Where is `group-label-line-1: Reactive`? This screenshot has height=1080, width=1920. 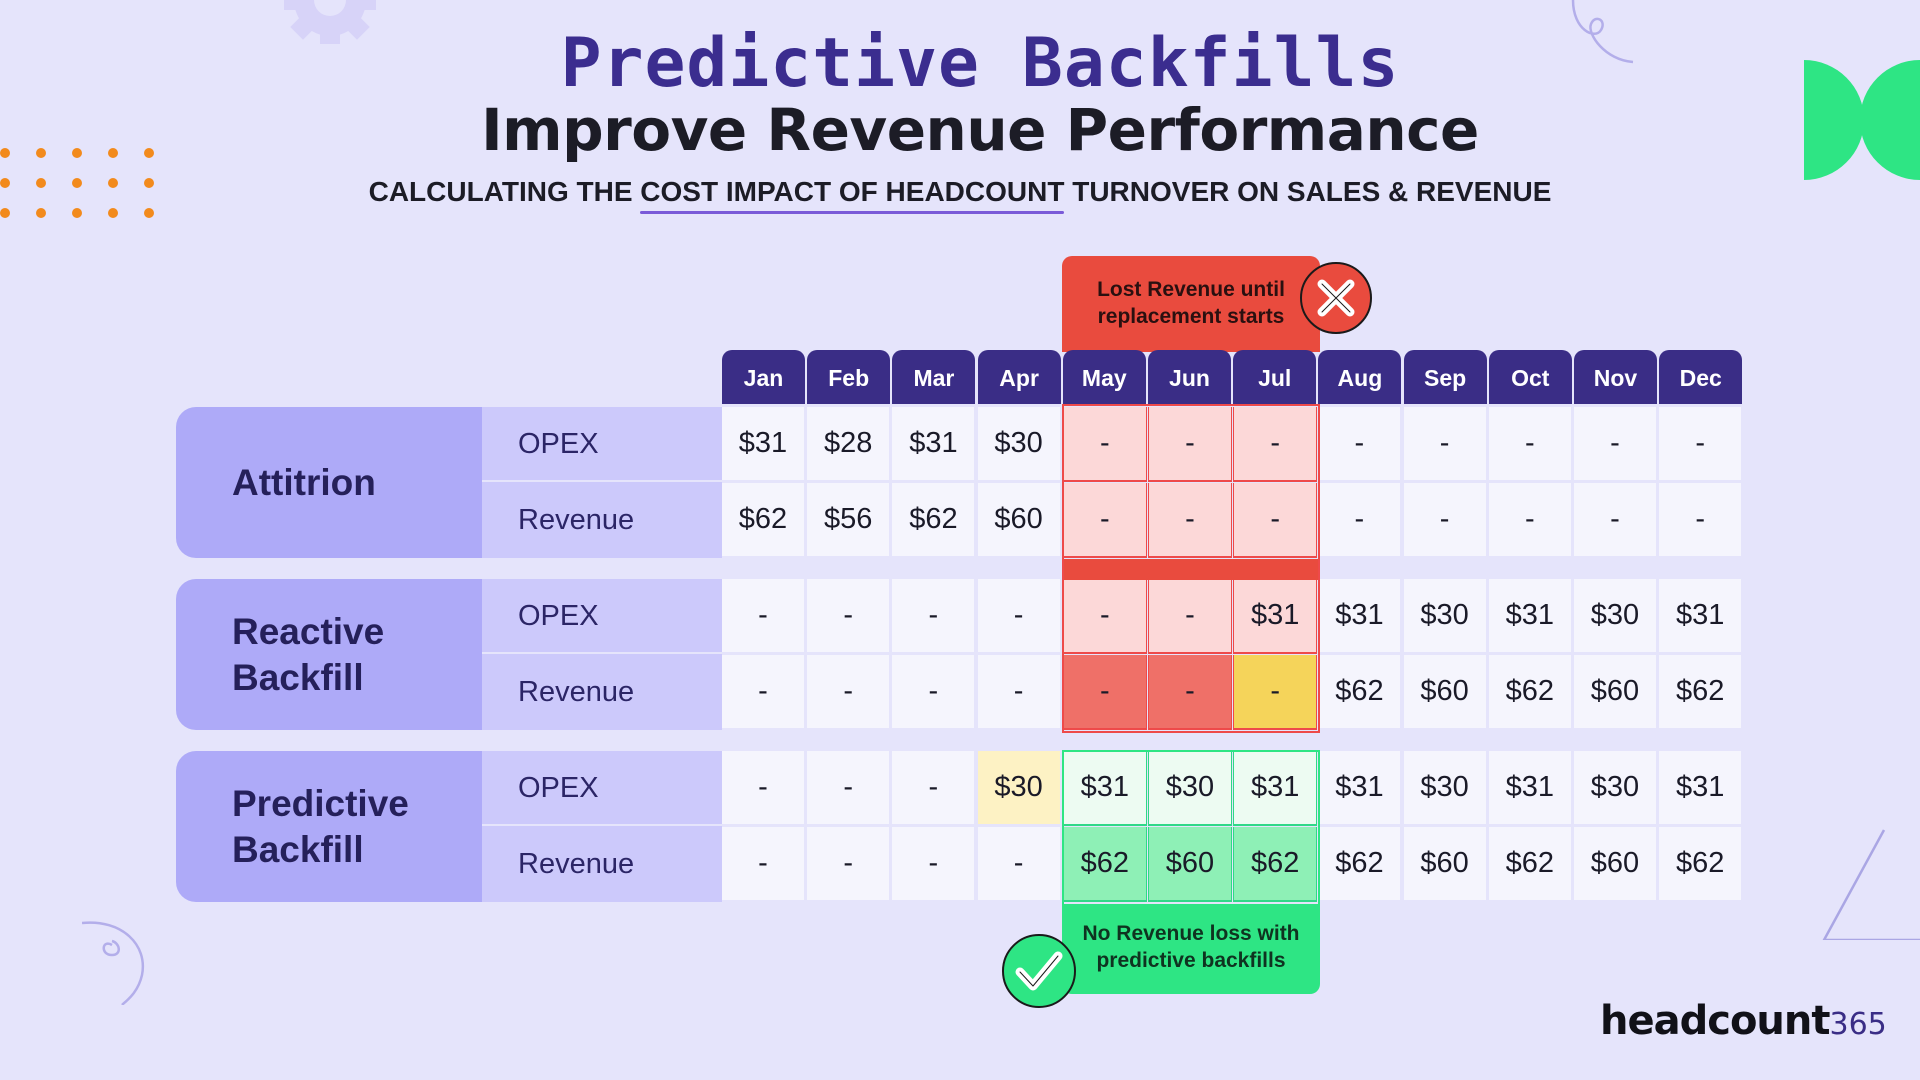
group-label-line-1: Reactive is located at coordinates (308, 631).